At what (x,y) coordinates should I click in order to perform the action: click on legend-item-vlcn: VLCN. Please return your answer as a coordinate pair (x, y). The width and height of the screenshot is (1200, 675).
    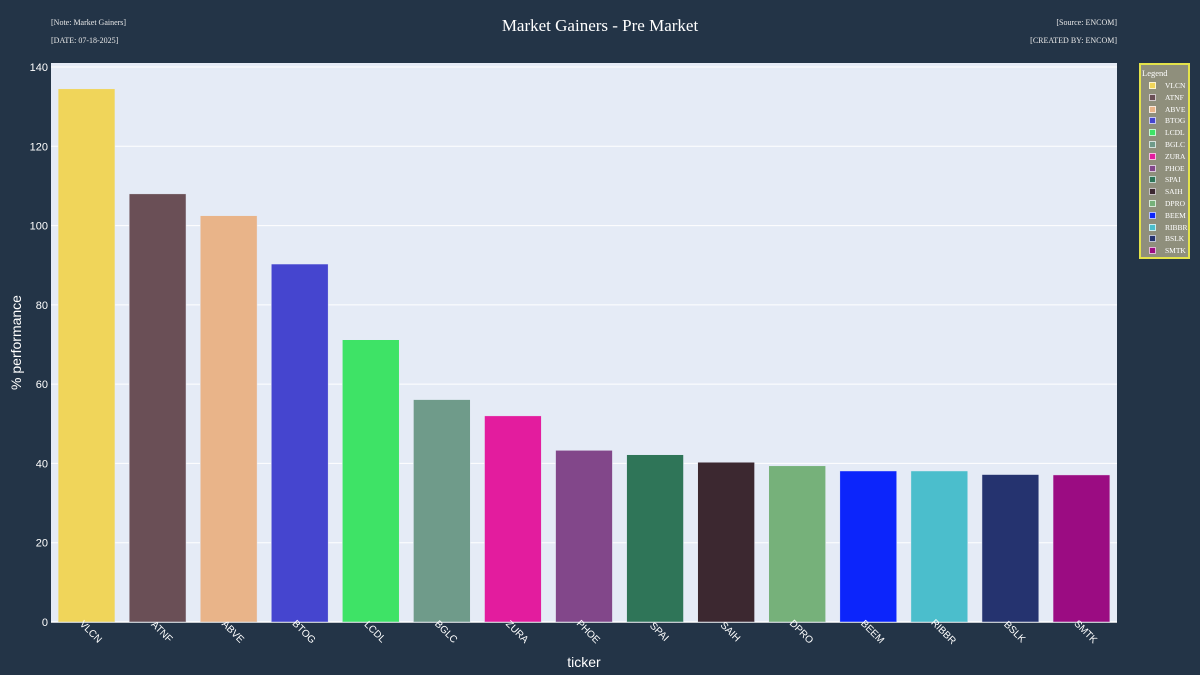
    Looking at the image, I should click on (1171, 86).